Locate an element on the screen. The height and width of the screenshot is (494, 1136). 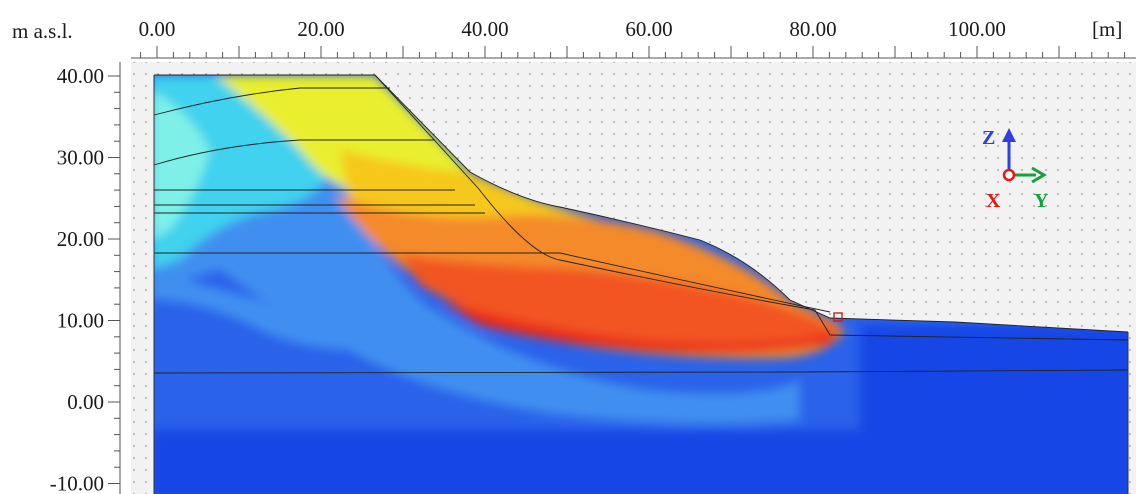
y-axis-arrow-icon is located at coordinates (1039, 175).